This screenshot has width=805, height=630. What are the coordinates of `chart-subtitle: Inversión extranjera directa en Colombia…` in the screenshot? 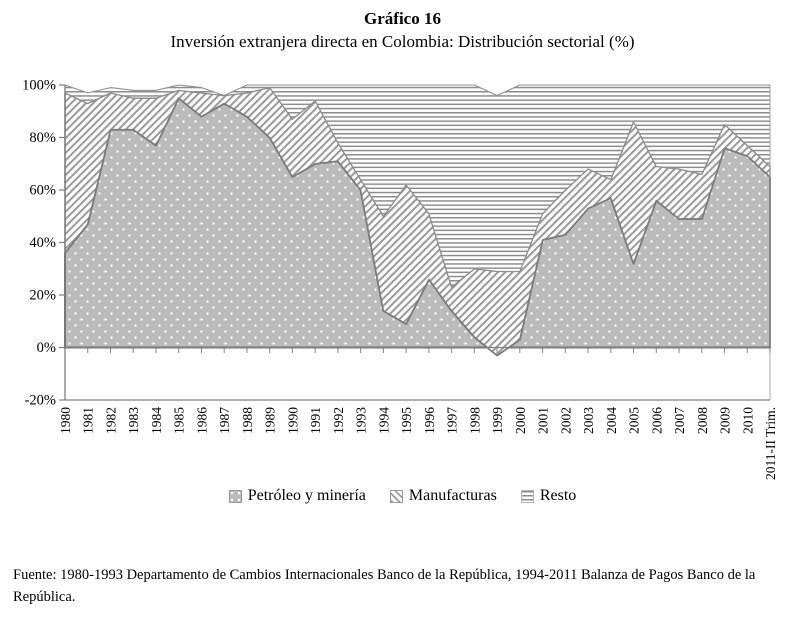 It's located at (402, 41).